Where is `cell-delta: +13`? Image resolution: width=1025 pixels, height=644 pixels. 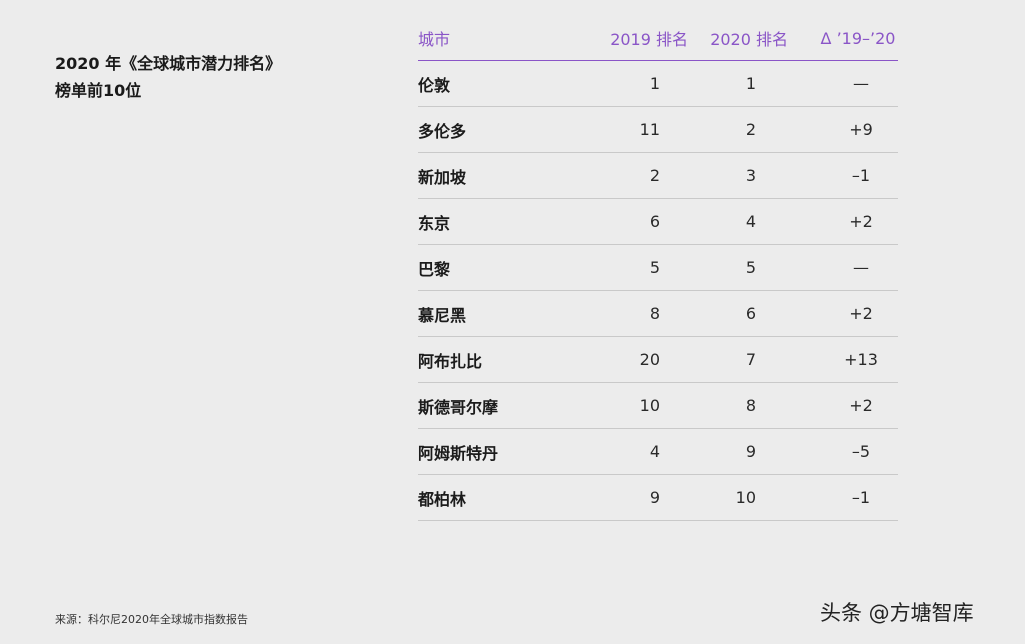
cell-delta: +13 is located at coordinates (861, 359).